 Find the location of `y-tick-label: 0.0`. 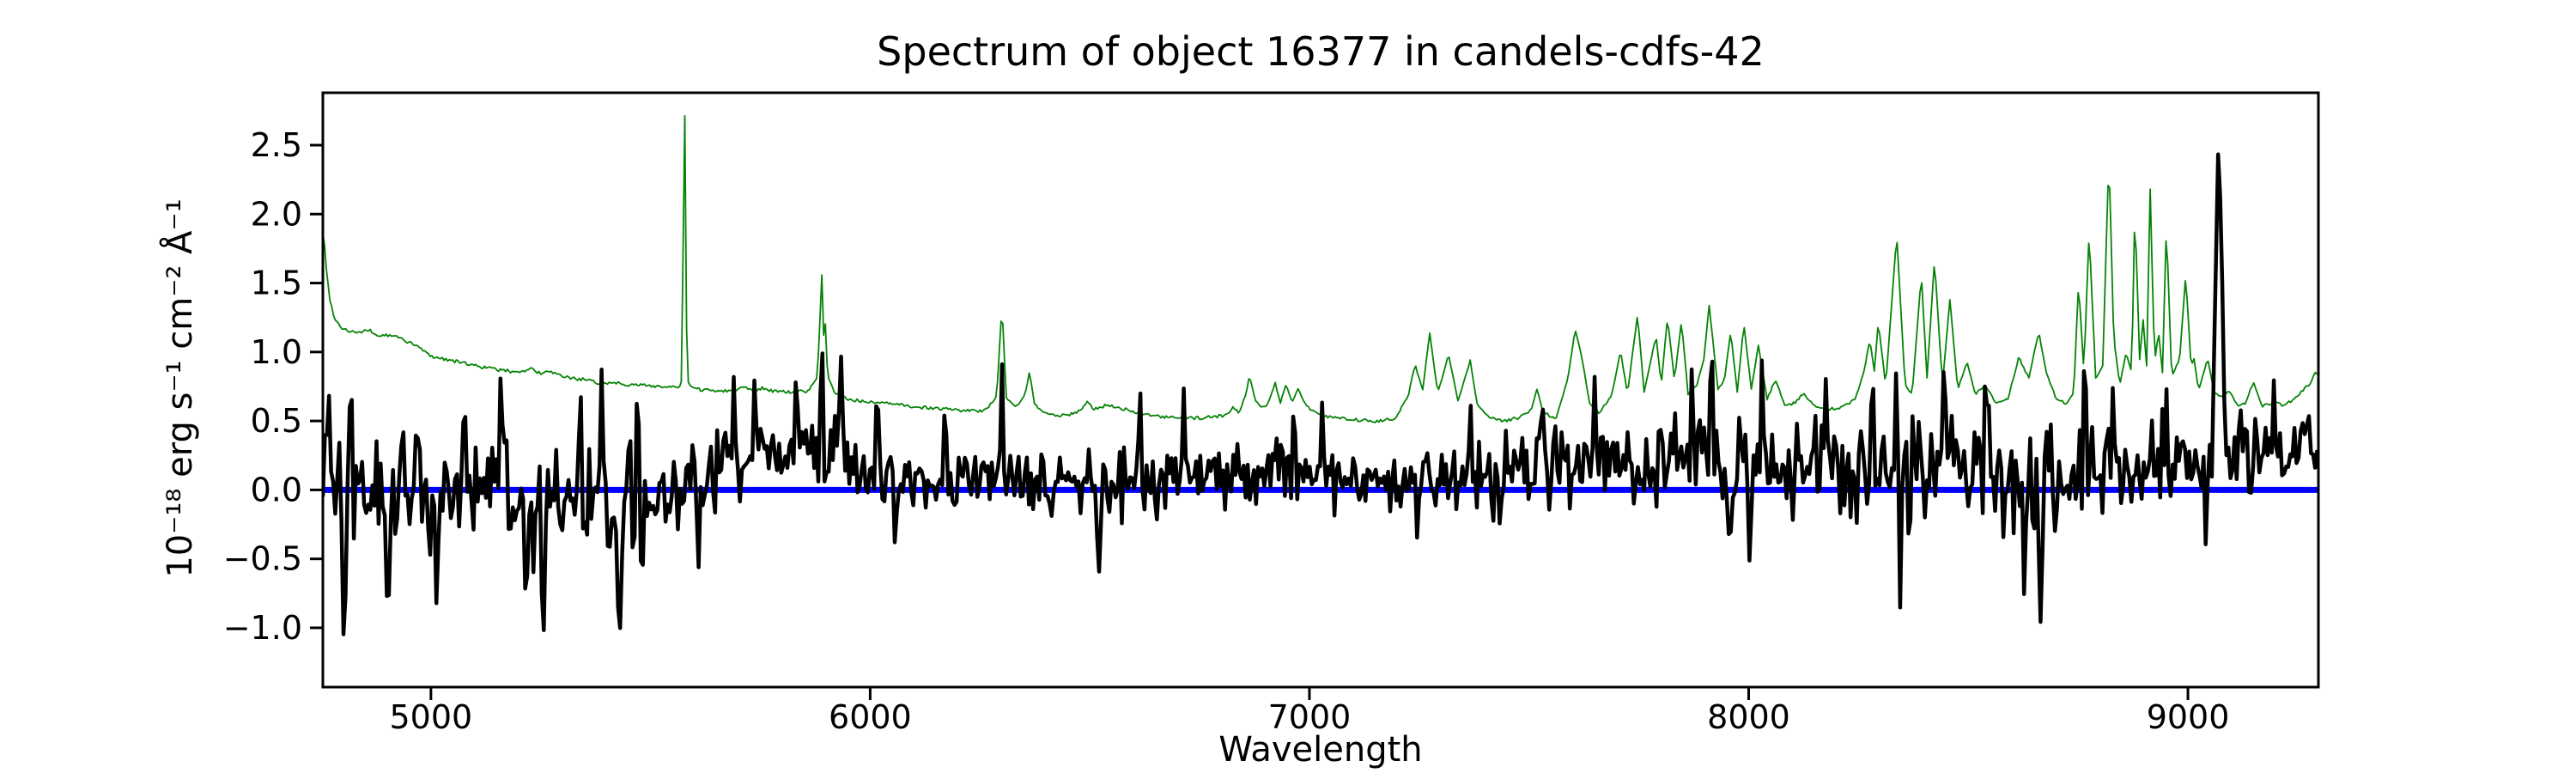

y-tick-label: 0.0 is located at coordinates (276, 489).